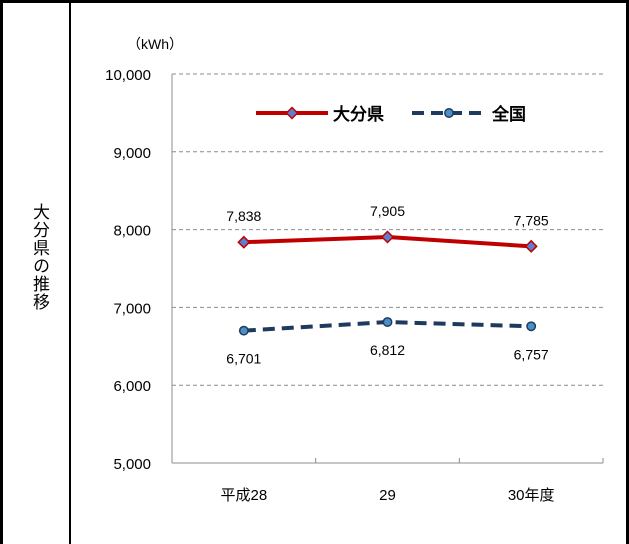  What do you see at coordinates (508, 114) in the screenshot?
I see `legend-label: 全国` at bounding box center [508, 114].